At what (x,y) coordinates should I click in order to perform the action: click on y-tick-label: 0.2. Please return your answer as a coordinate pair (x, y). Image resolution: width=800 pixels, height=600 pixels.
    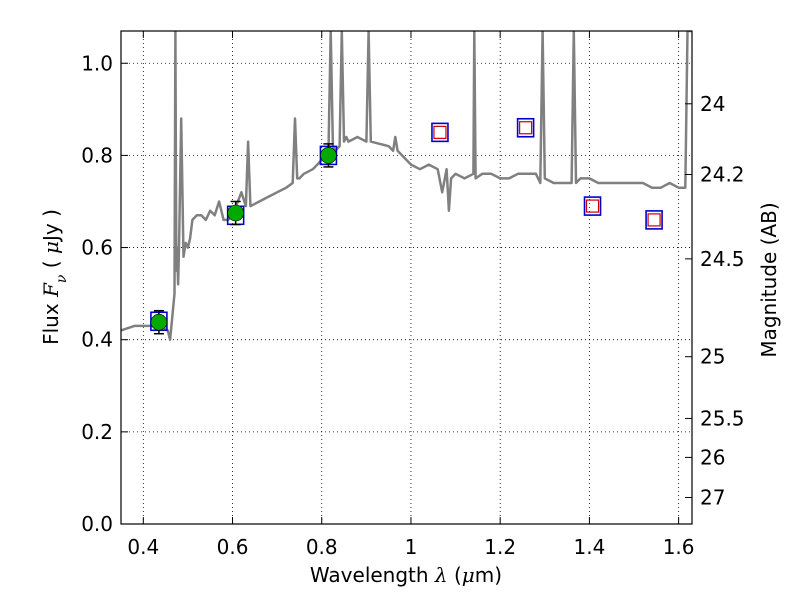
    Looking at the image, I should click on (97, 432).